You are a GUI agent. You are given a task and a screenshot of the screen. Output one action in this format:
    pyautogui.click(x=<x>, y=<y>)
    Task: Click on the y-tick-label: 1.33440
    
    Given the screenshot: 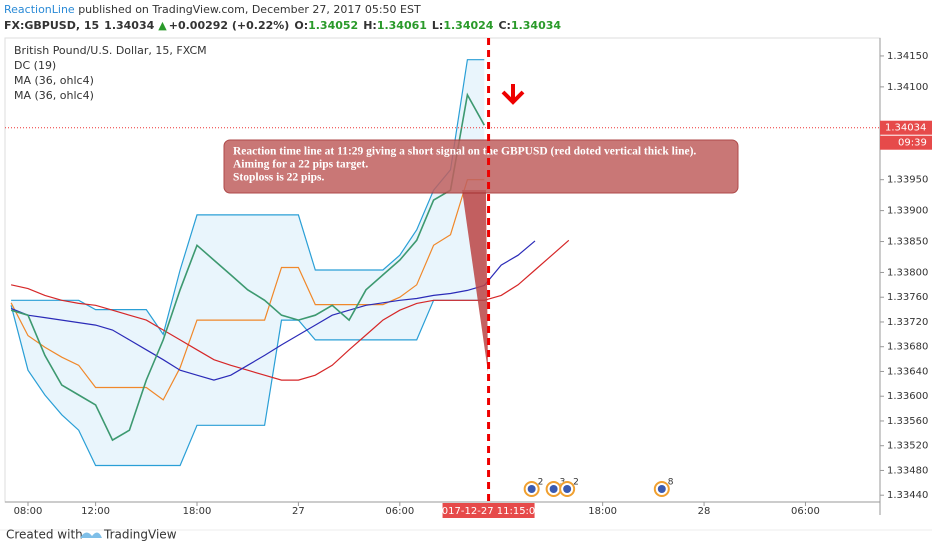 What is the action you would take?
    pyautogui.click(x=907, y=495)
    